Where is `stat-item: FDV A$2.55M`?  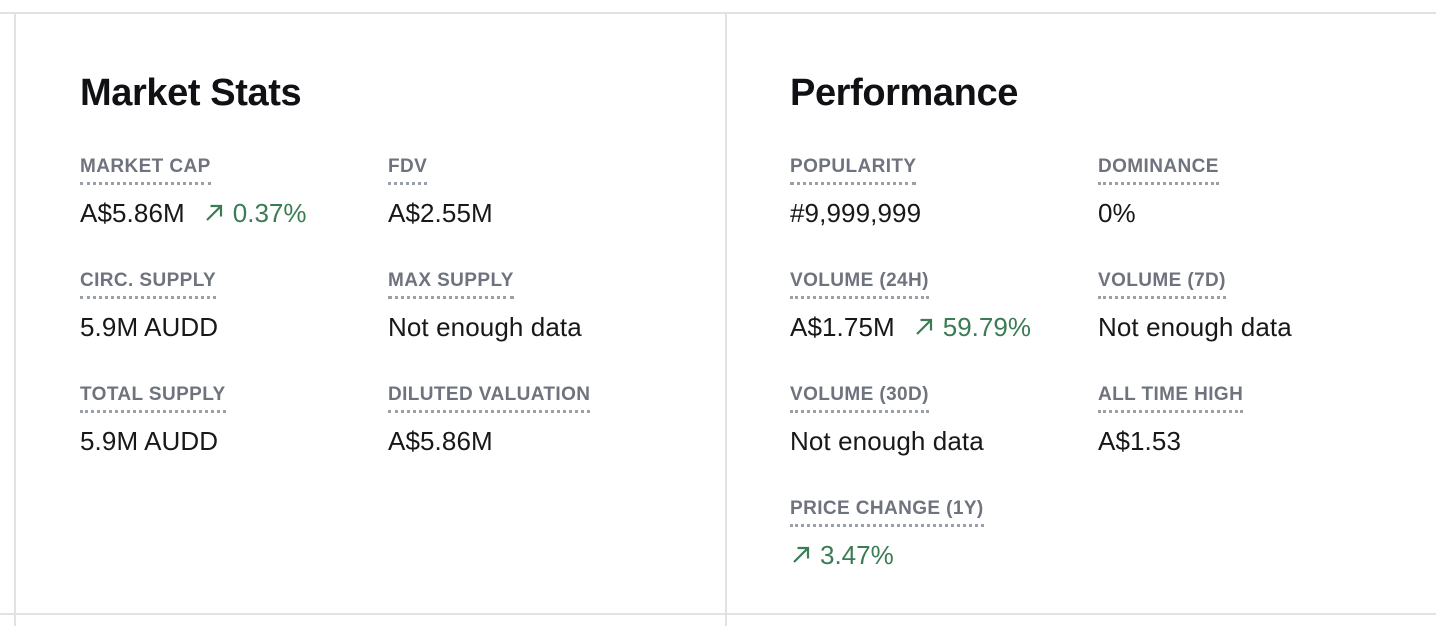
stat-item: FDV A$2.55M is located at coordinates (541, 194).